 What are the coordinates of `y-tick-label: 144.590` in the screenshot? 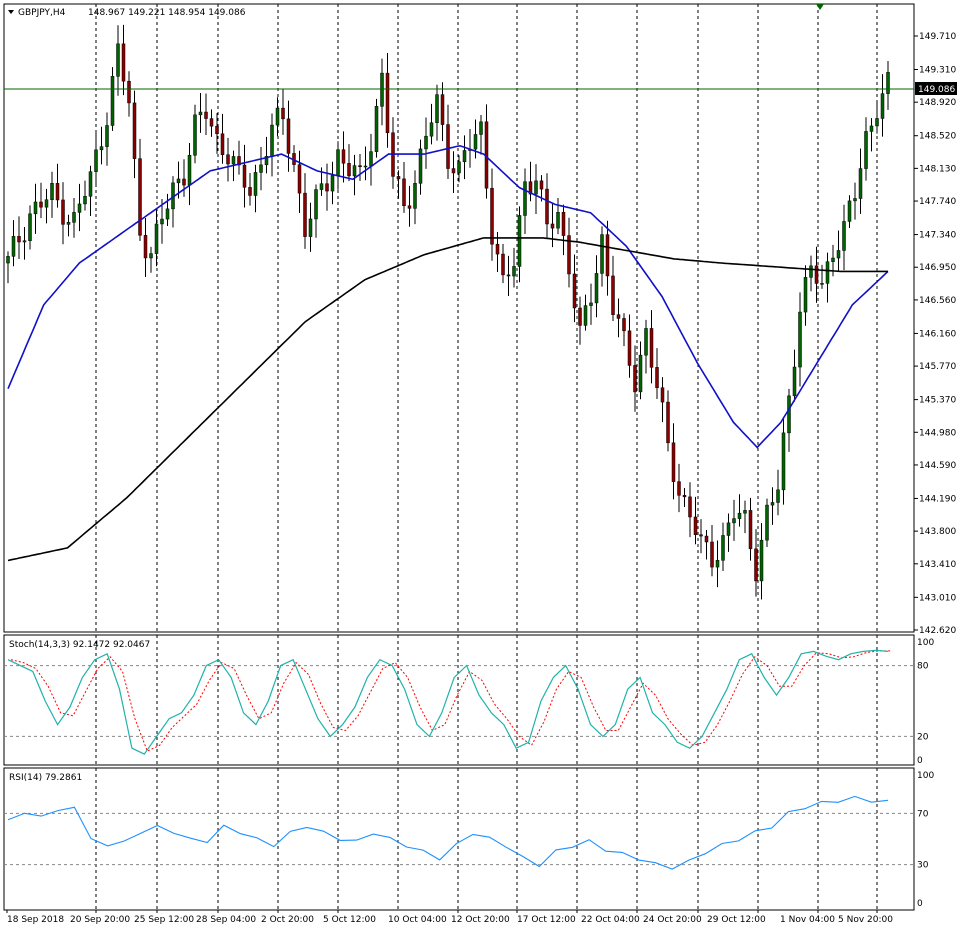 It's located at (937, 466).